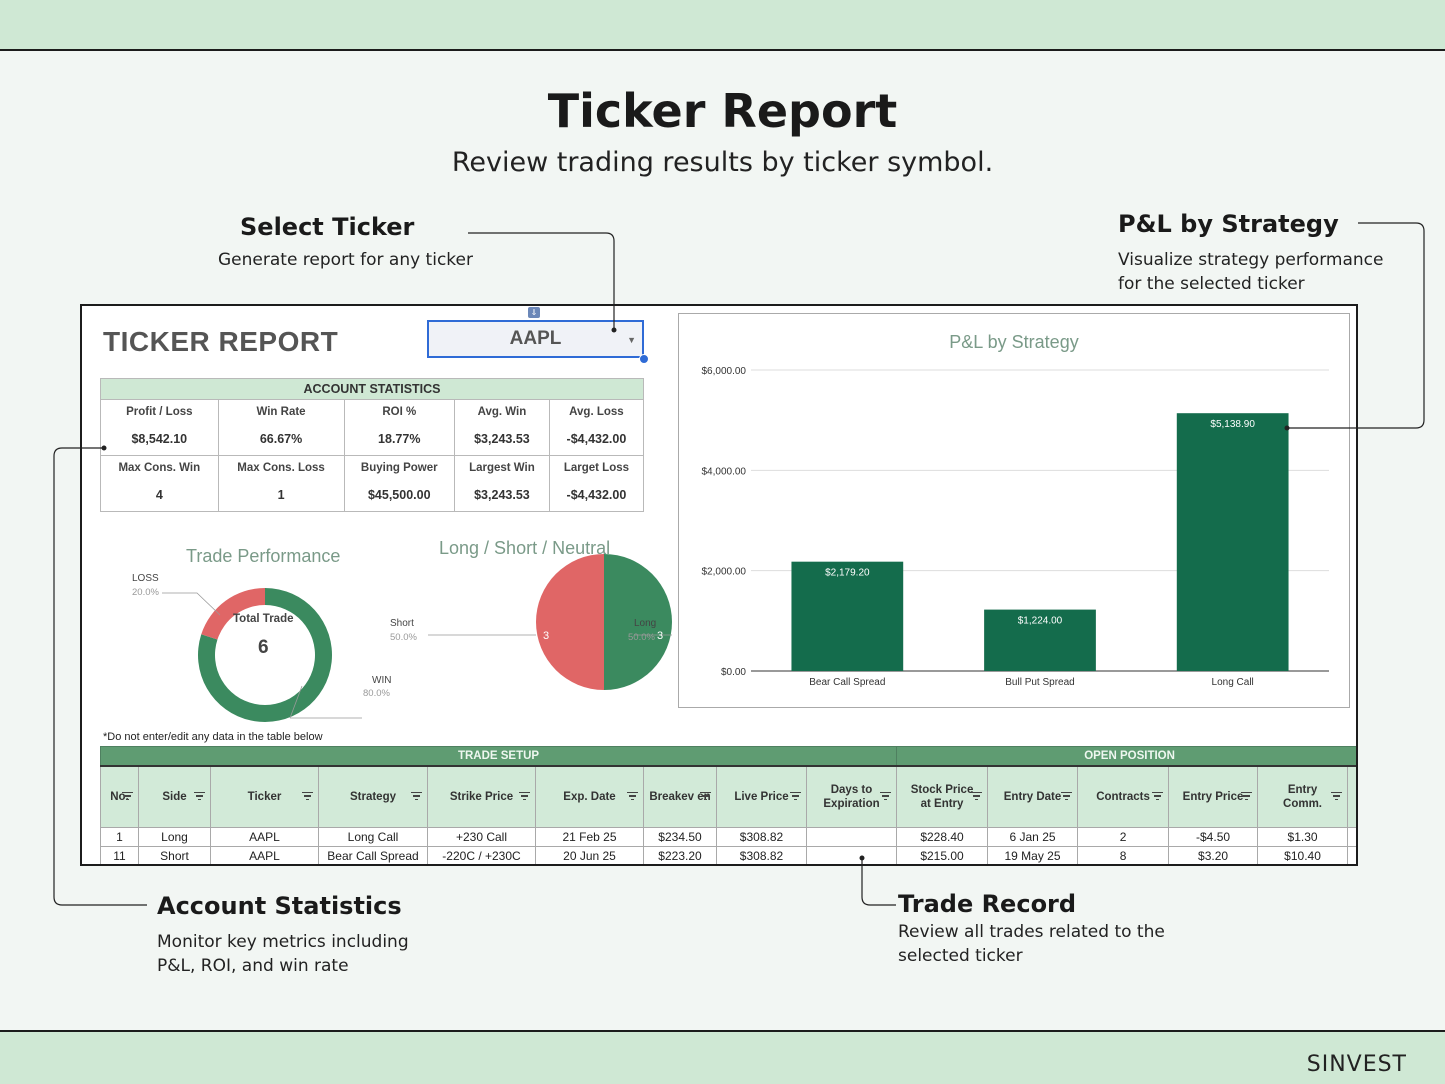 The width and height of the screenshot is (1445, 1084). What do you see at coordinates (722, 25) in the screenshot?
I see `top-band` at bounding box center [722, 25].